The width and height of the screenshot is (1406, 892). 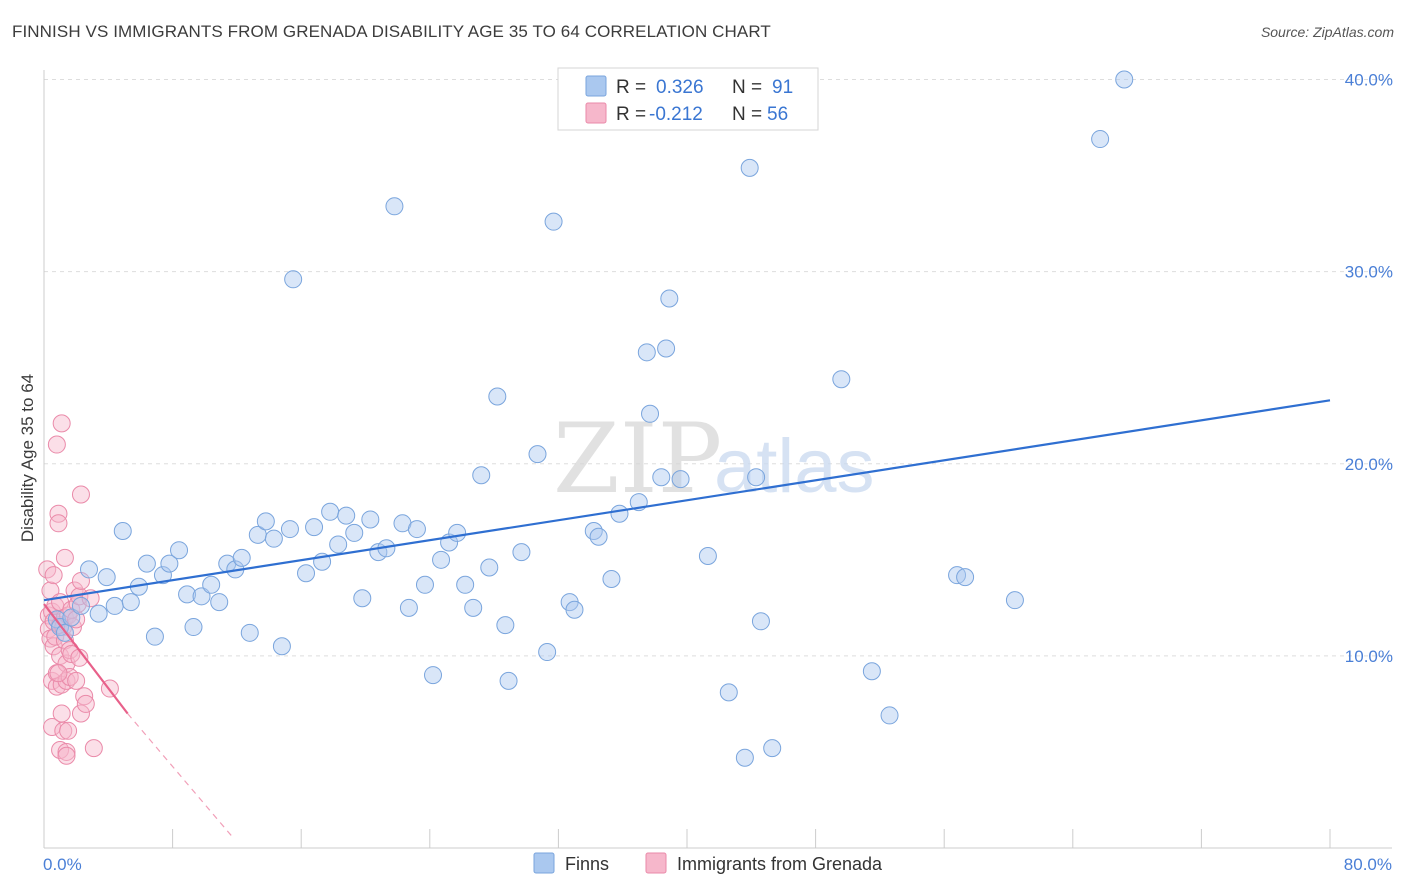 I want to click on legend-n-label-grenada: N =, so click(x=747, y=114).